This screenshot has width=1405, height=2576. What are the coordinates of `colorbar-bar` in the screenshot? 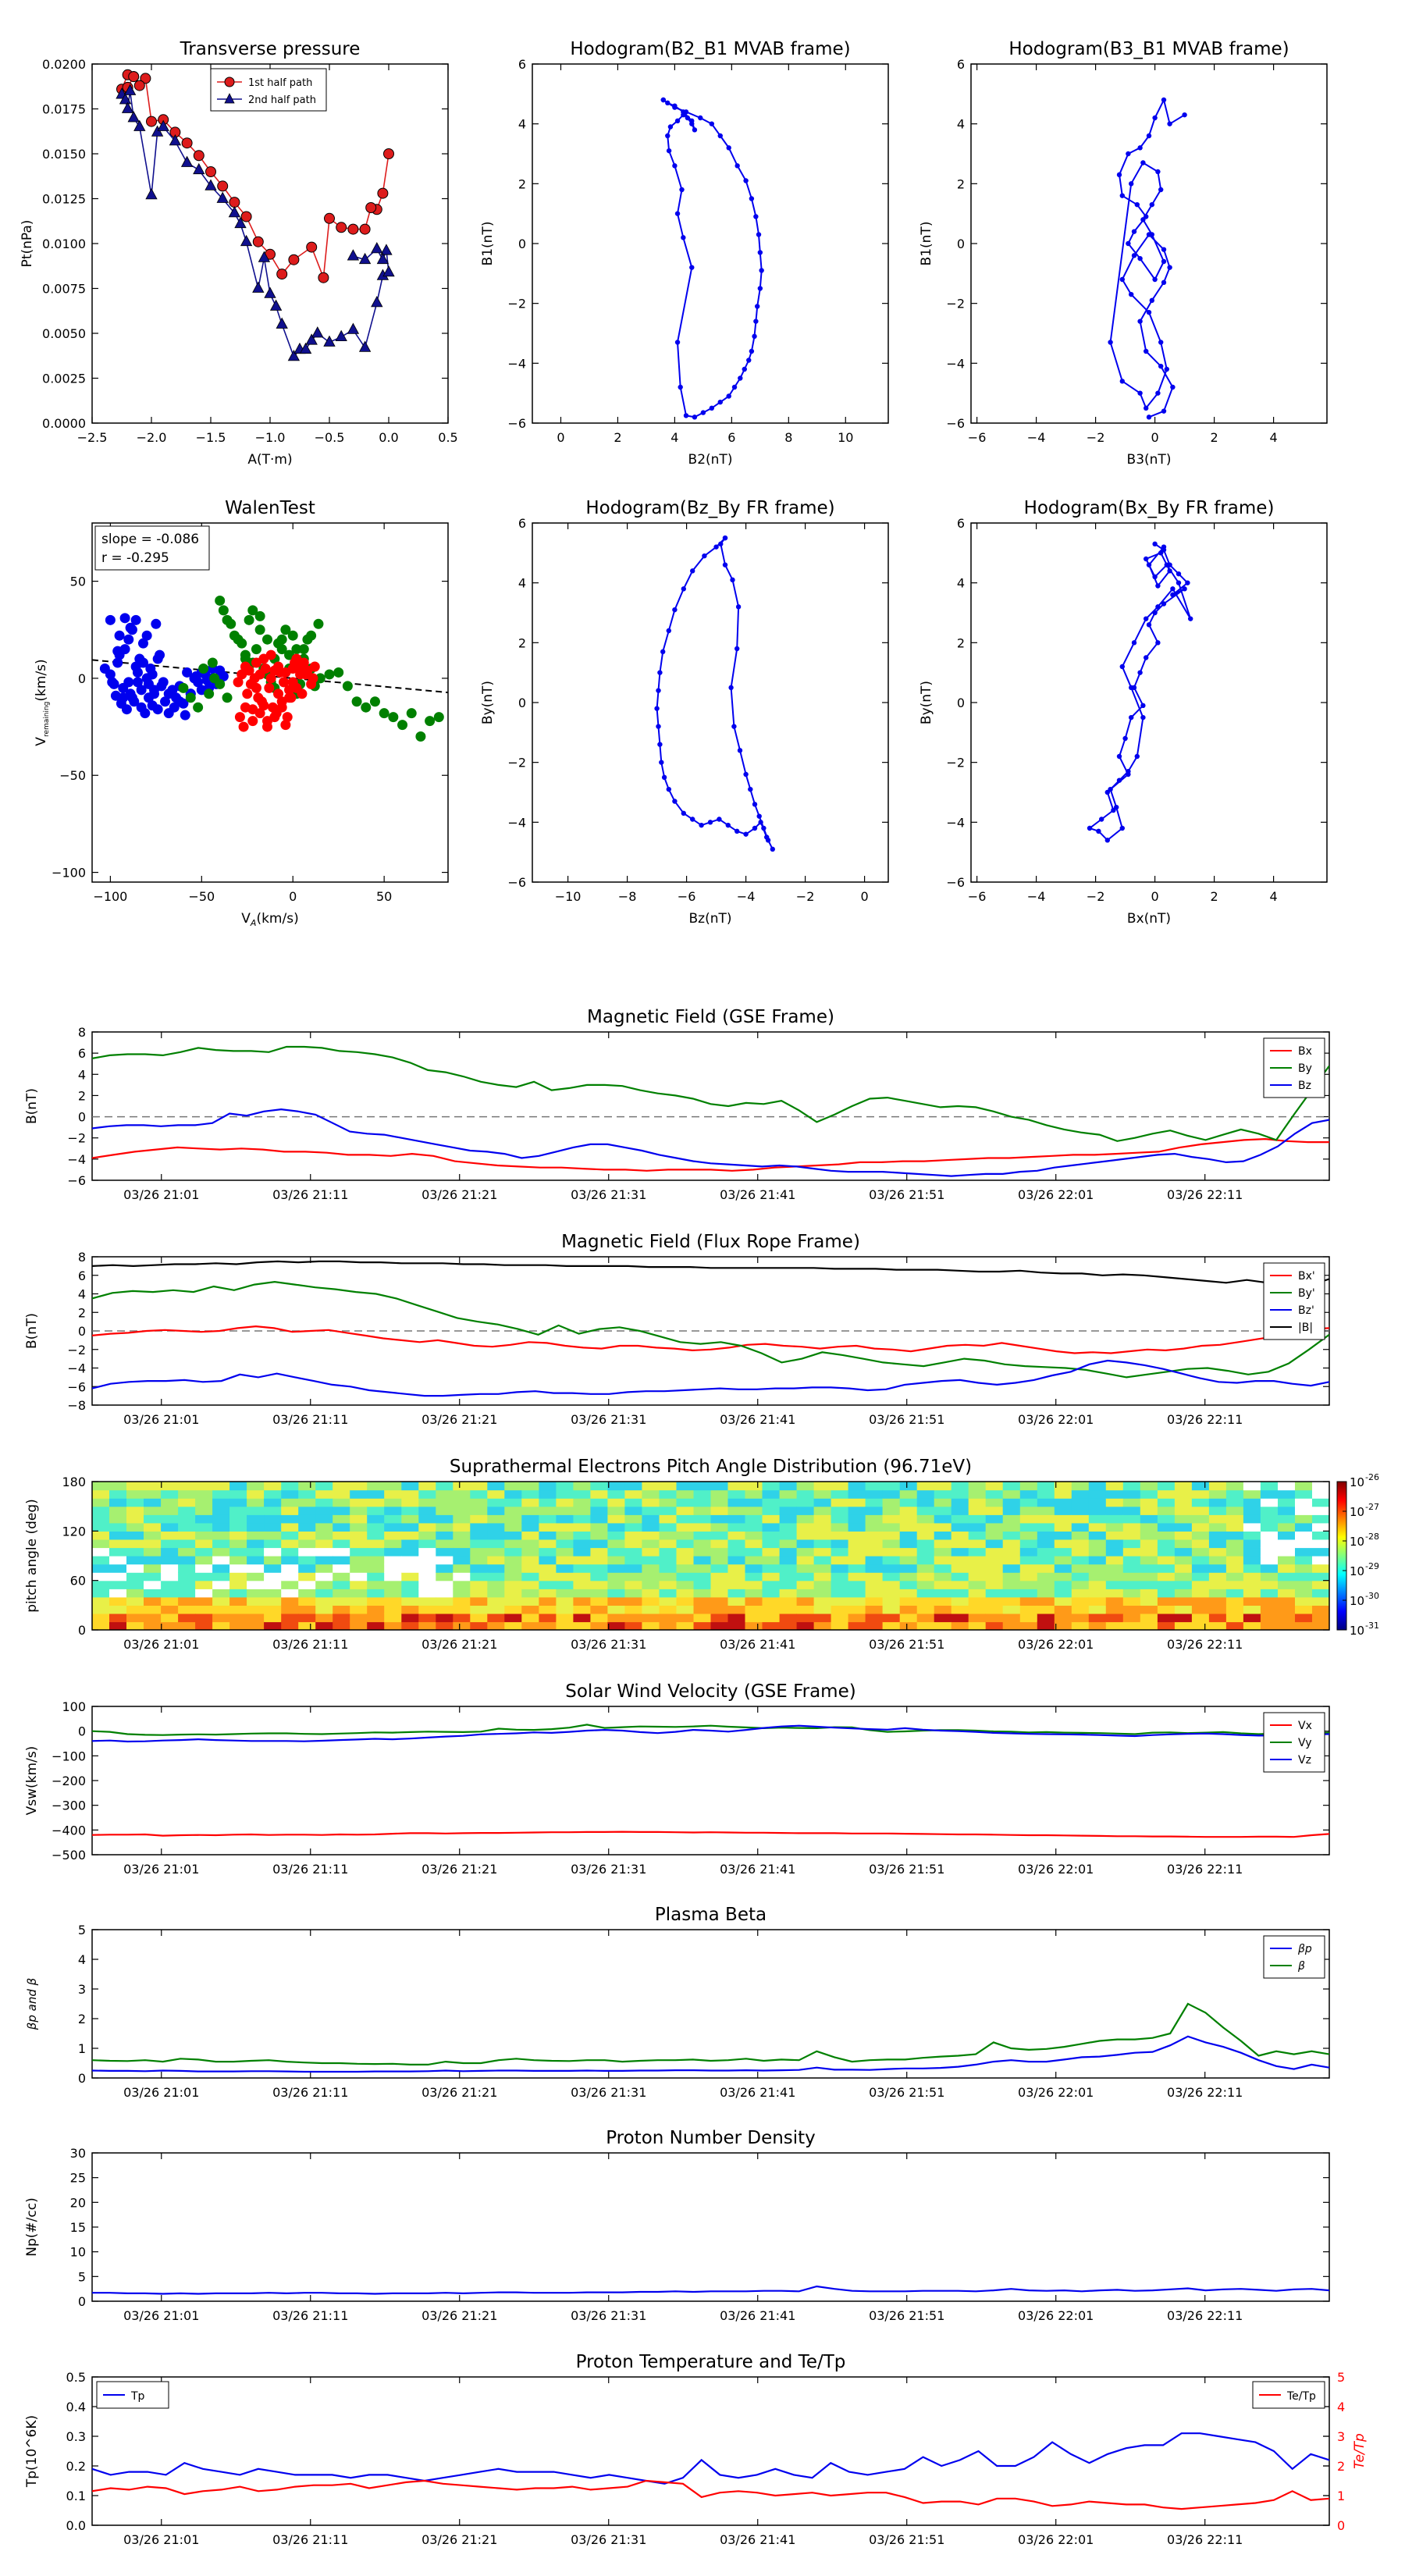 It's located at (1342, 1556).